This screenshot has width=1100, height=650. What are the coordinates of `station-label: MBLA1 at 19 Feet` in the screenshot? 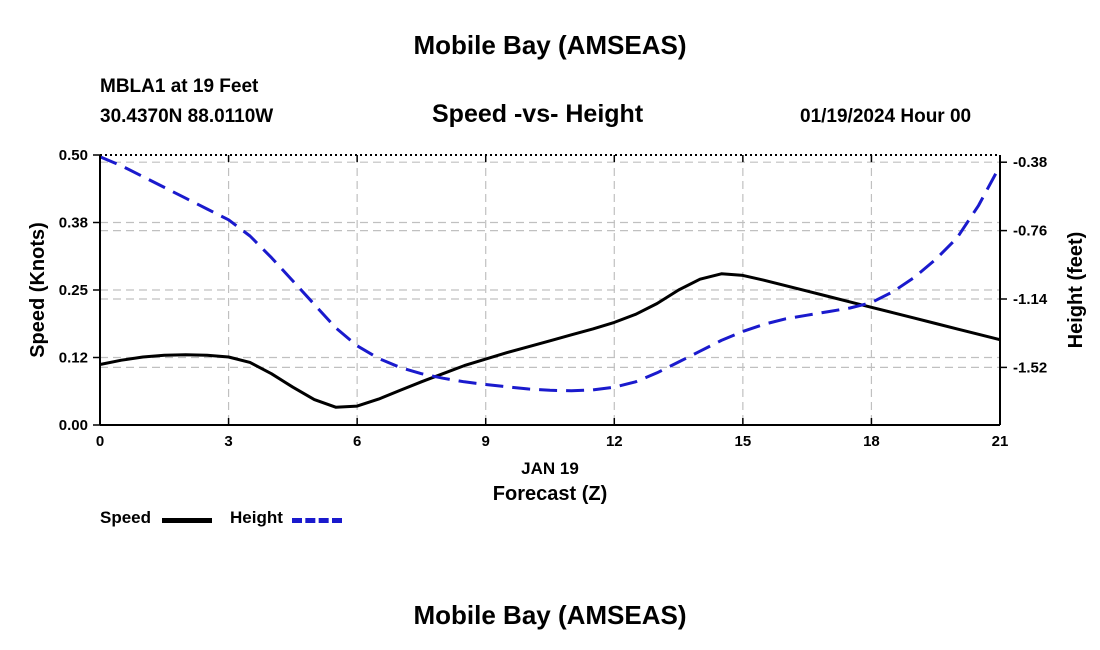 It's located at (179, 86).